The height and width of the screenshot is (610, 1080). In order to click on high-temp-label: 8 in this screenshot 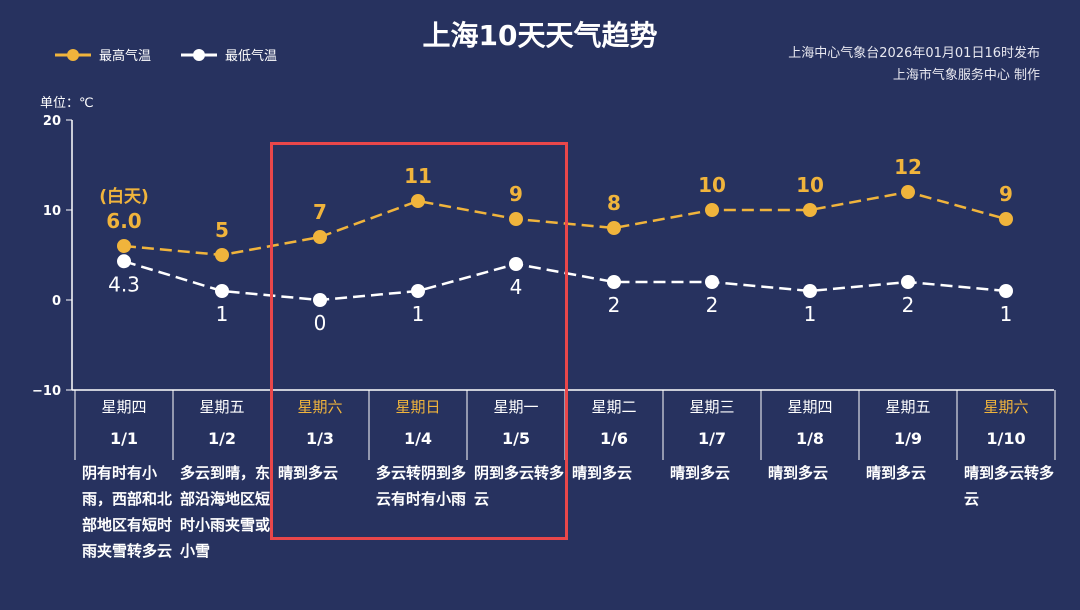, I will do `click(614, 203)`.